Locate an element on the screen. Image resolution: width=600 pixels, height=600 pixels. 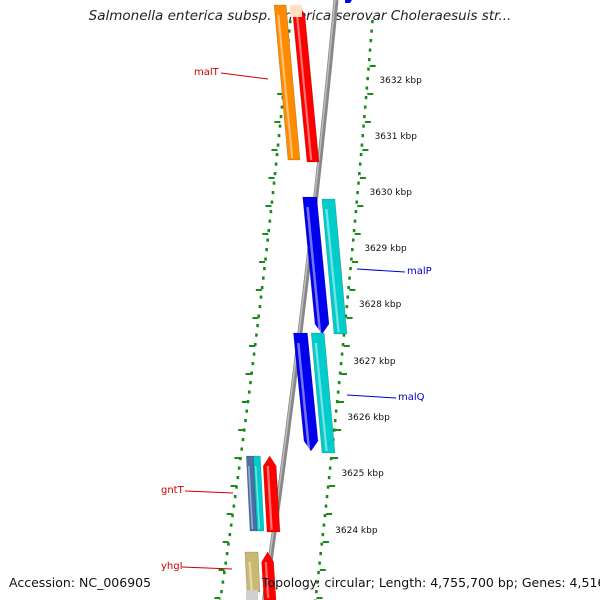
gene-malQ-cds is located at coordinates (306, 392).